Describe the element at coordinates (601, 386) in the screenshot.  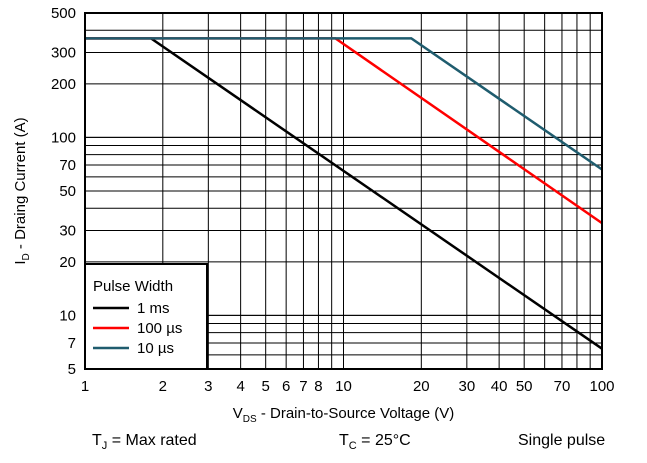
I see `x-tick-label: 100` at that location.